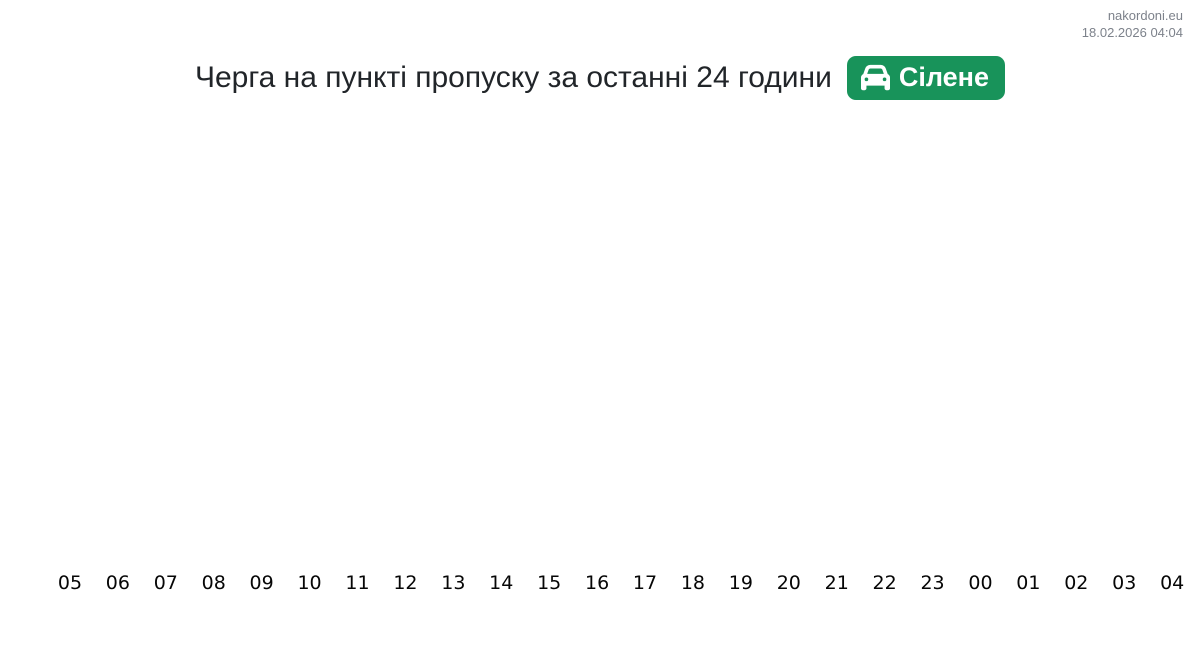  Describe the element at coordinates (309, 583) in the screenshot. I see `x-axis-label: 10` at that location.